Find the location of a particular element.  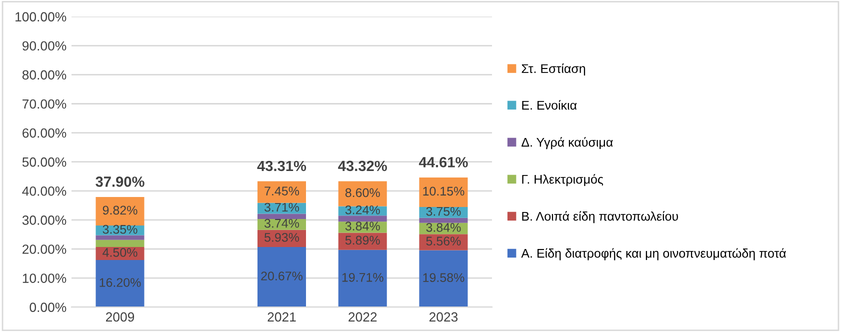

data-label: 20.67% is located at coordinates (281, 276).